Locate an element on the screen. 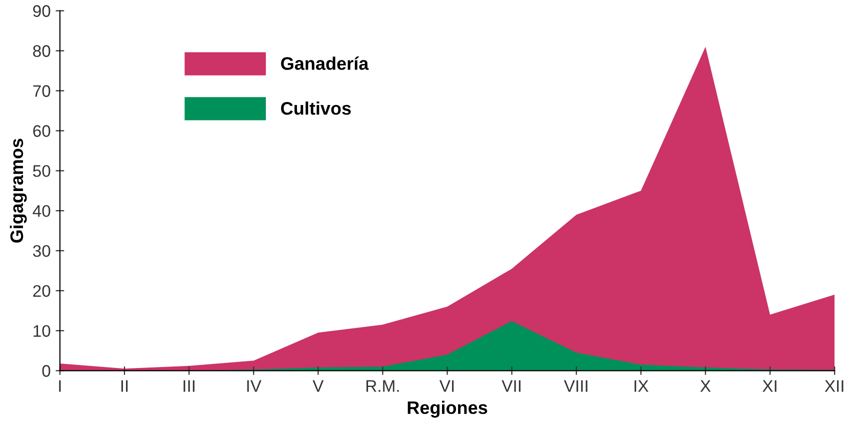  x-tick-label: VI is located at coordinates (446, 386).